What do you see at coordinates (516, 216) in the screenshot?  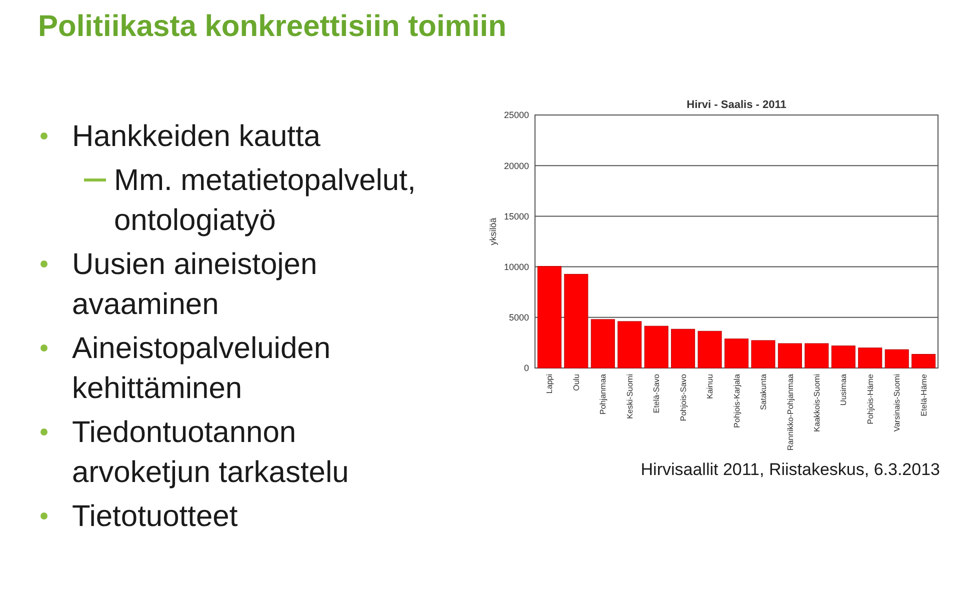 I see `y-tick-label: 15000` at bounding box center [516, 216].